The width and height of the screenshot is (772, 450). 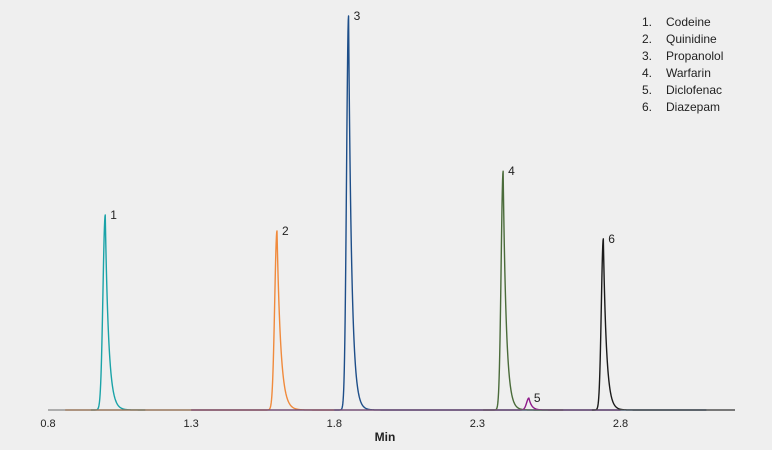 What do you see at coordinates (113, 215) in the screenshot?
I see `peak-label-1: 1` at bounding box center [113, 215].